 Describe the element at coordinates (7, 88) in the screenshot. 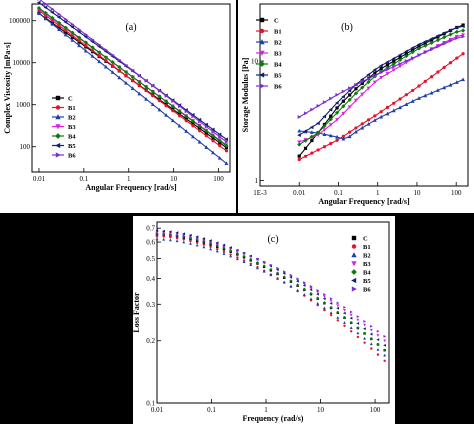

I see `y-axis-label: Complex Viscosity [mPa·s]` at that location.